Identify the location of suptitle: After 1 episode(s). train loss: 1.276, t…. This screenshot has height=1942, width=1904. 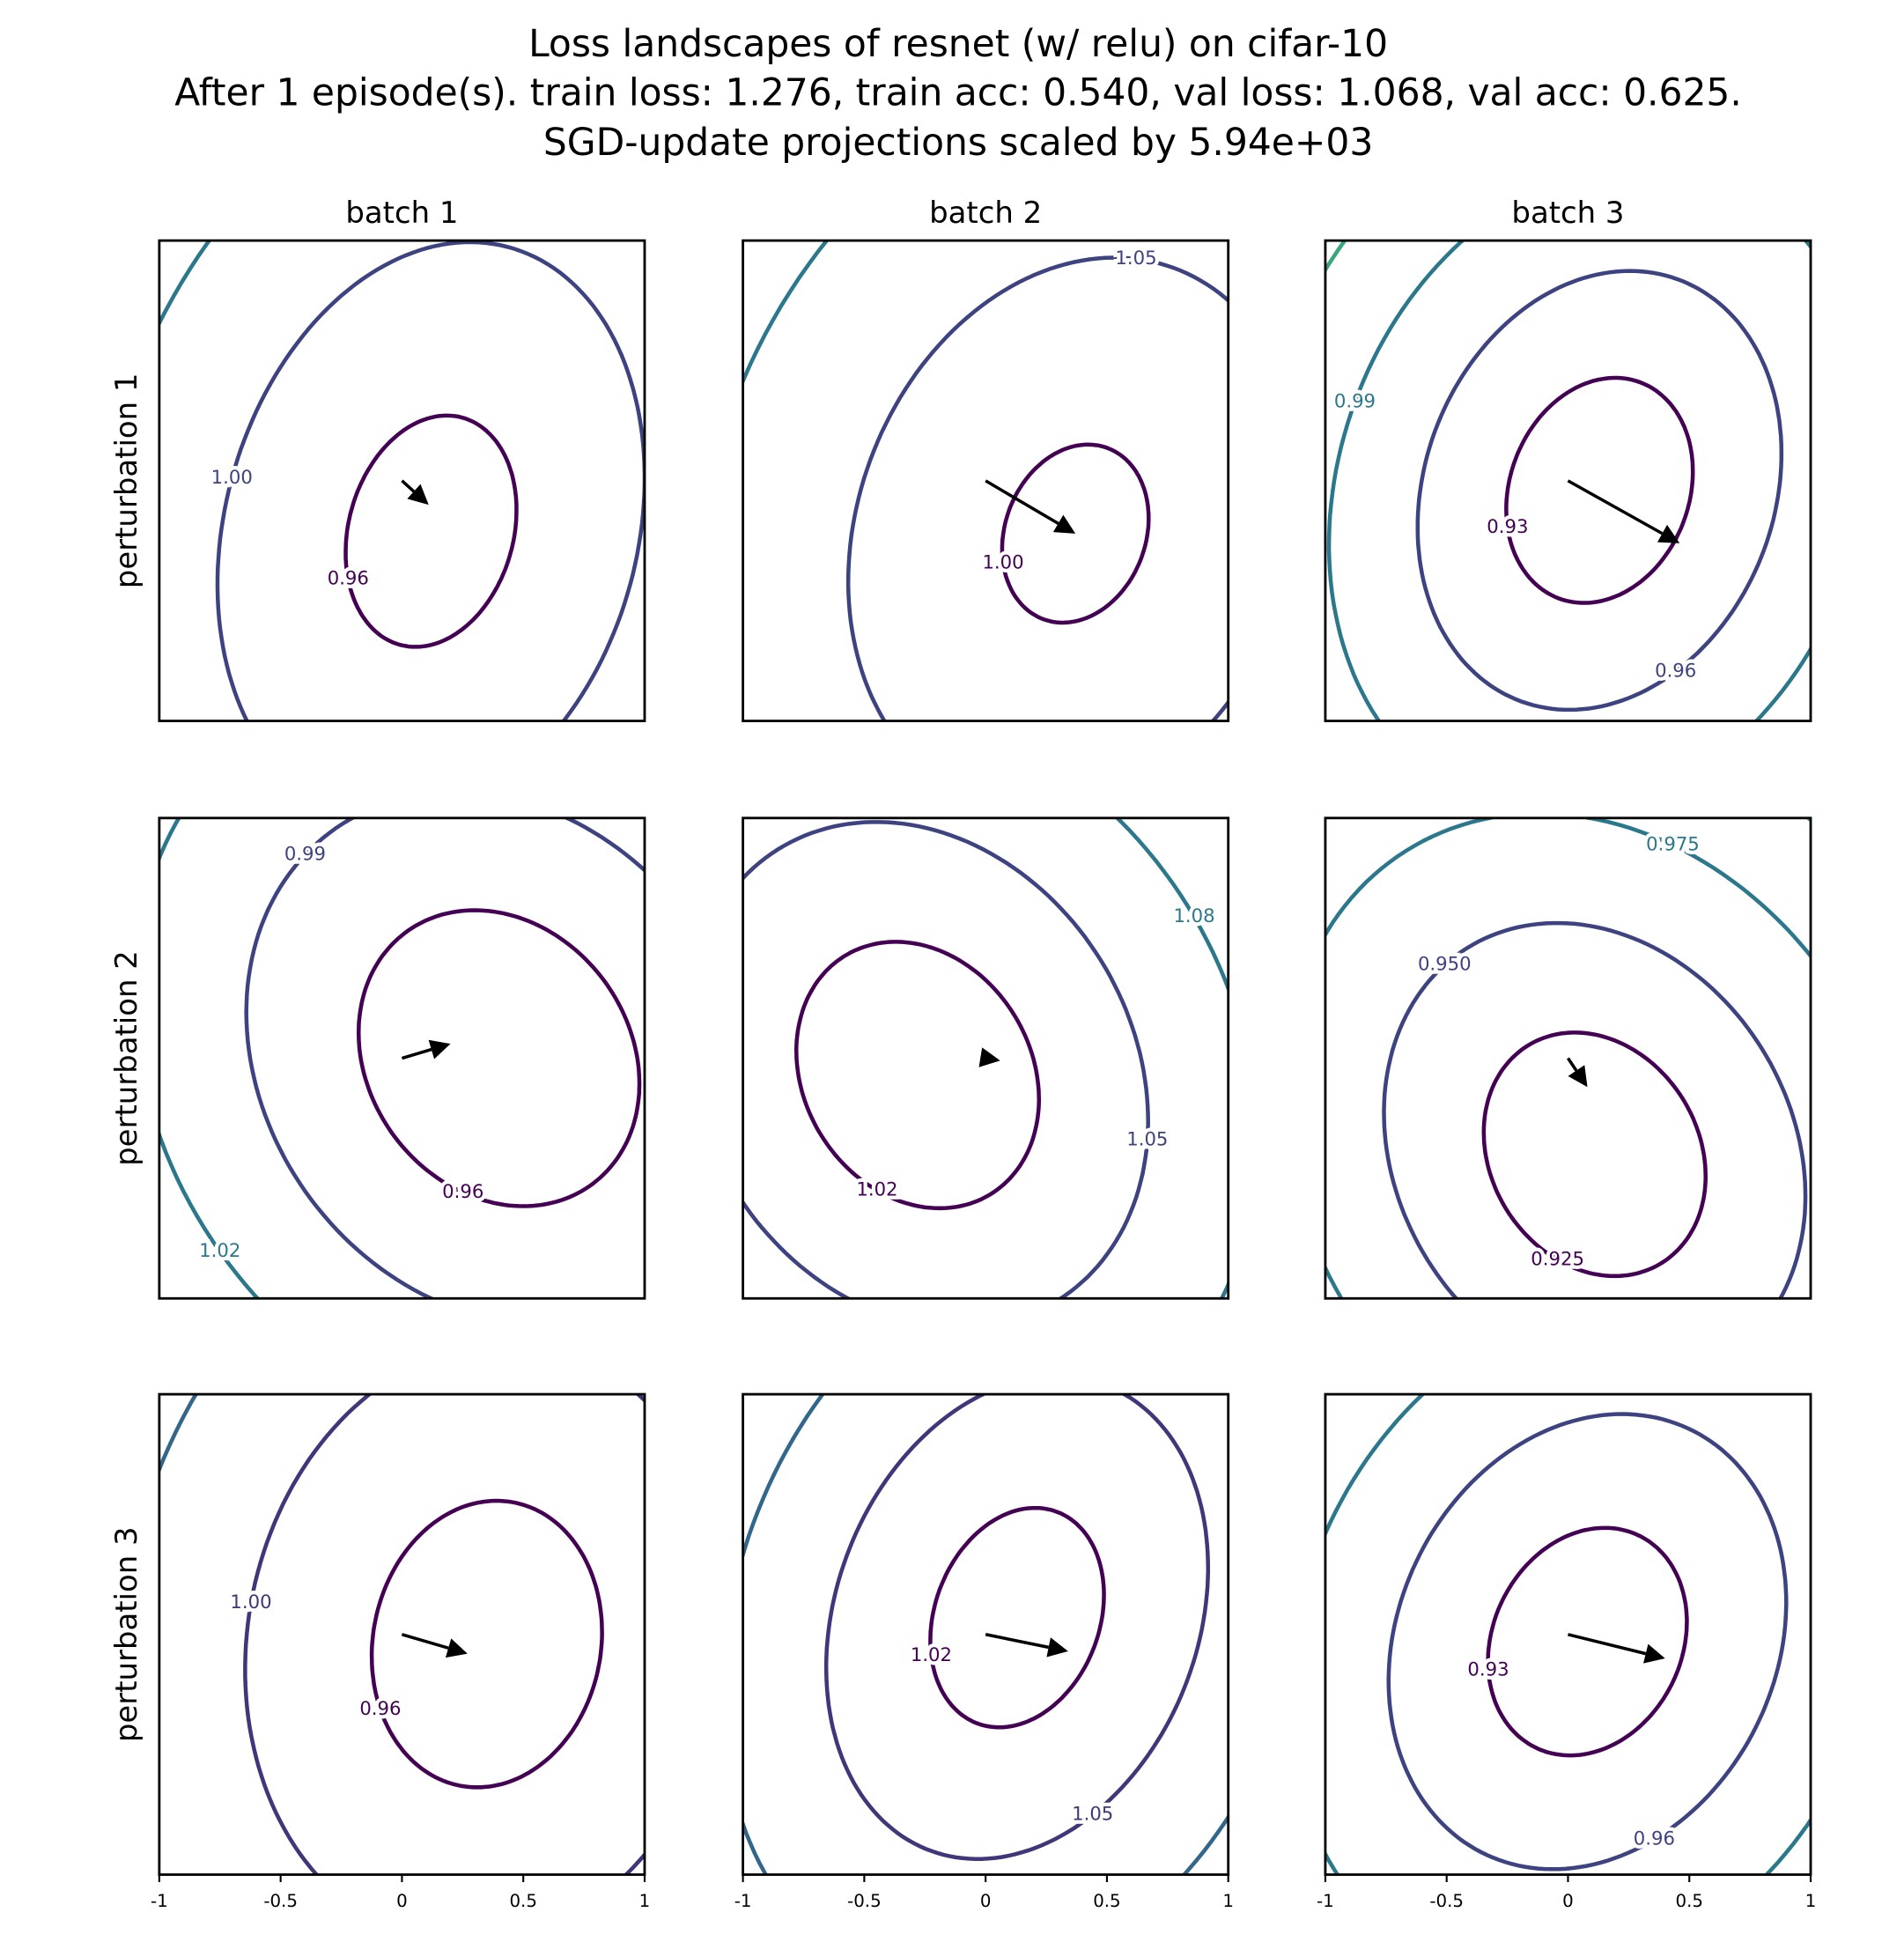
(958, 92).